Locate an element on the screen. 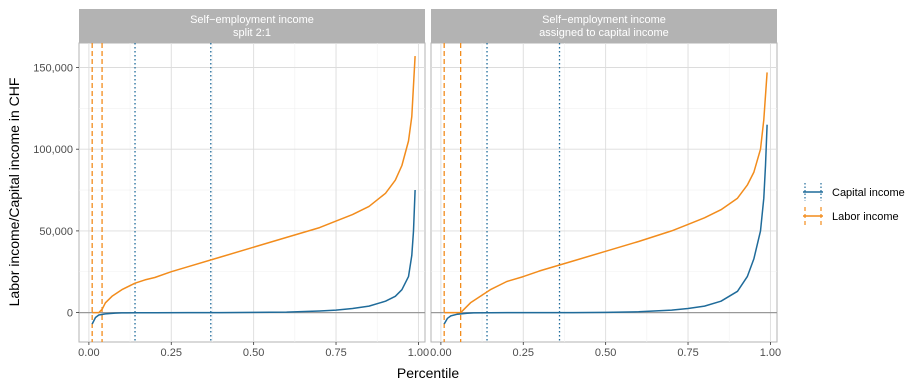 This screenshot has width=921, height=383. legend-label-labor: Labor income is located at coordinates (865, 217).